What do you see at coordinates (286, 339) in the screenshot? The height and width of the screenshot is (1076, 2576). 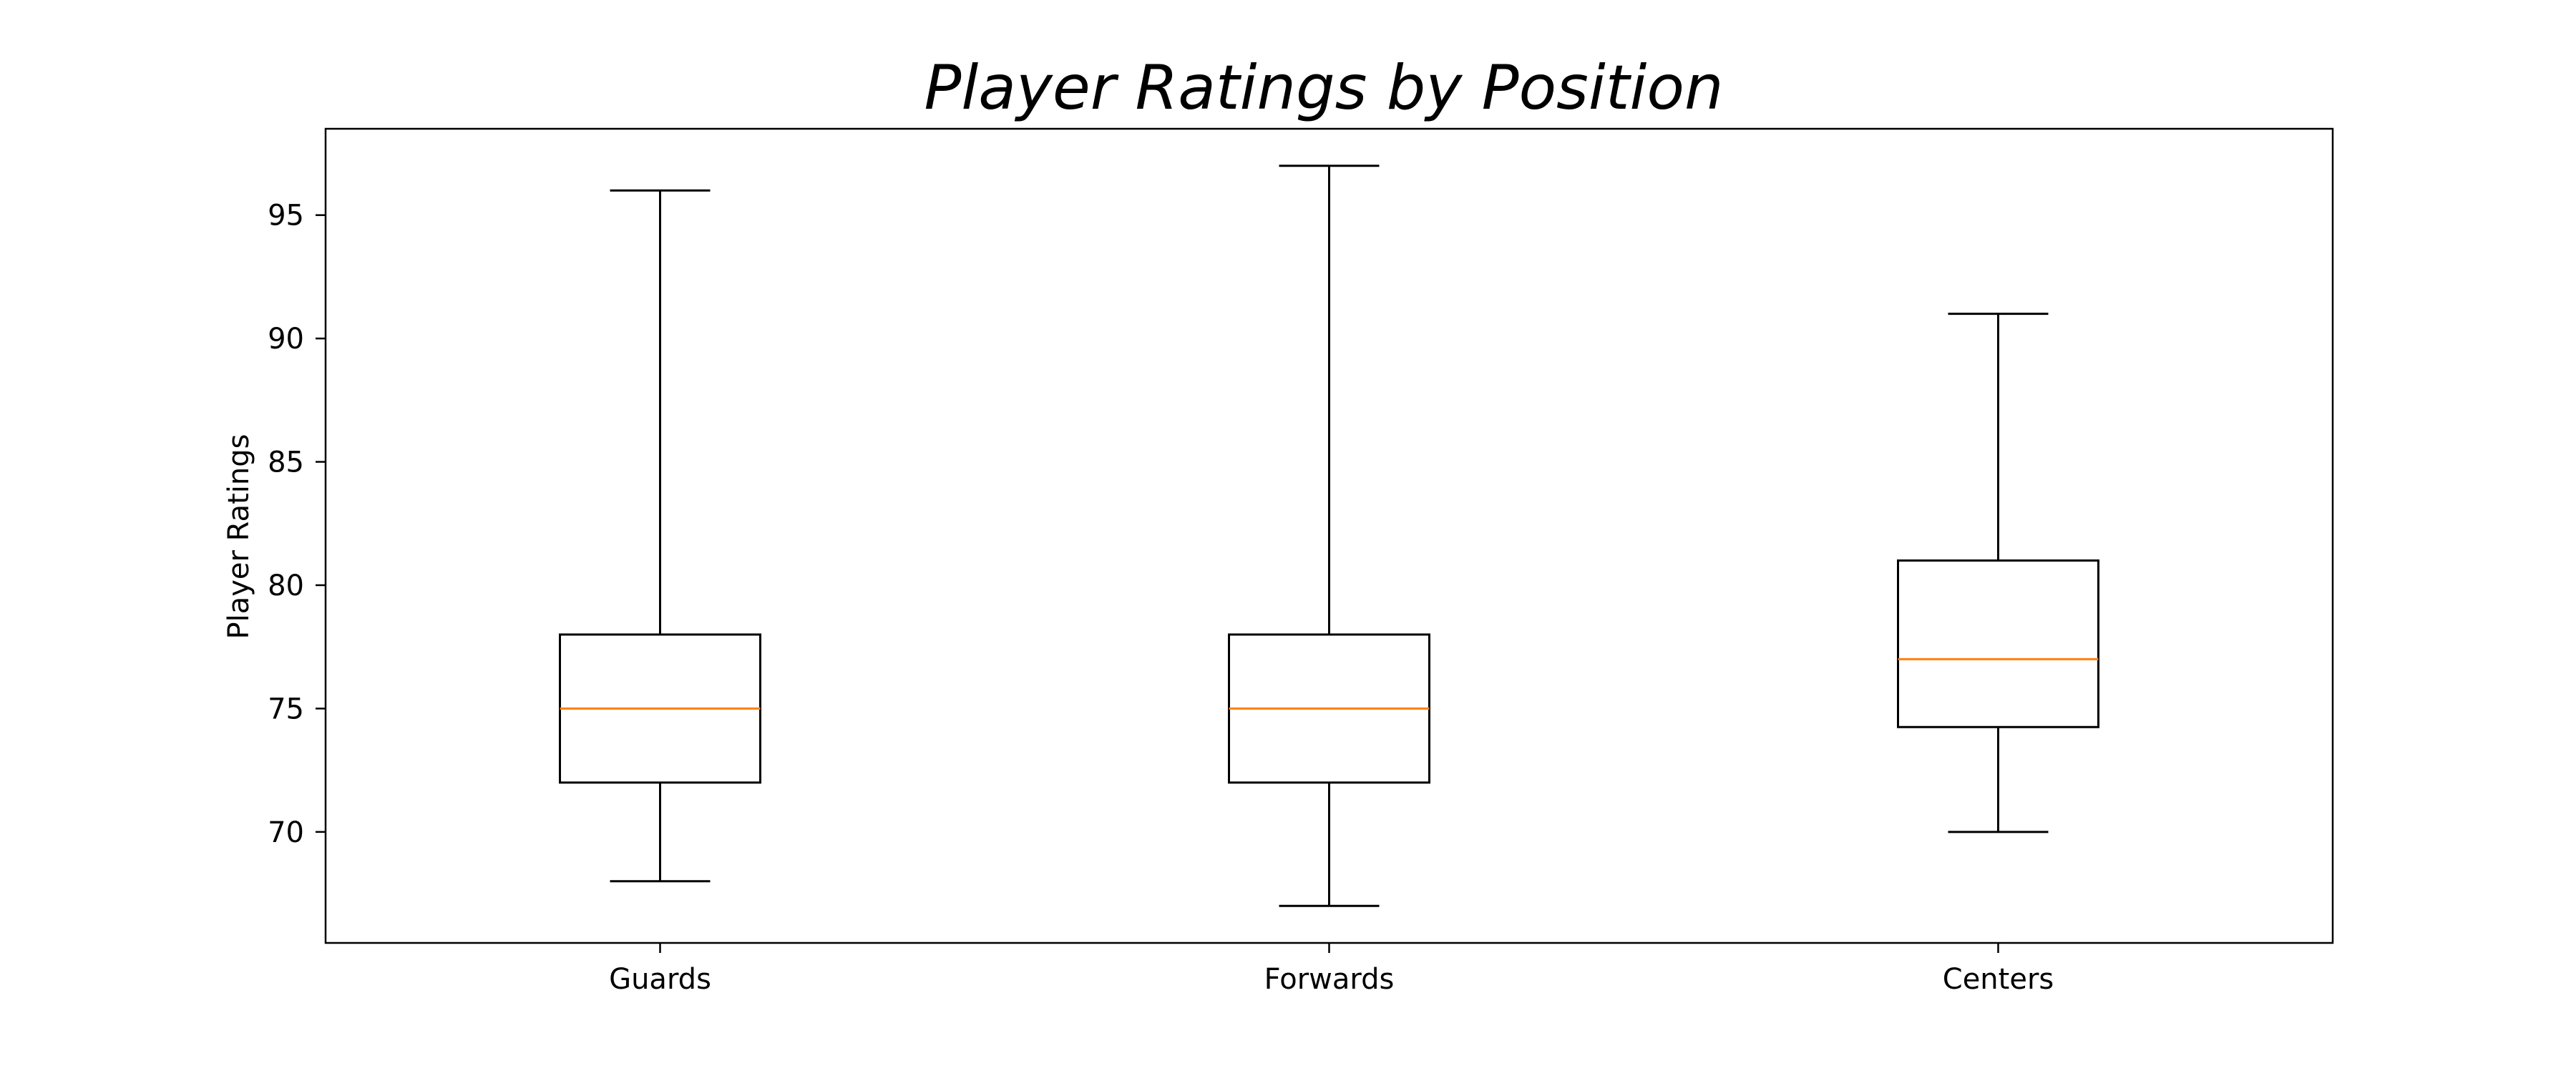 I see `y-tick-label: 90` at bounding box center [286, 339].